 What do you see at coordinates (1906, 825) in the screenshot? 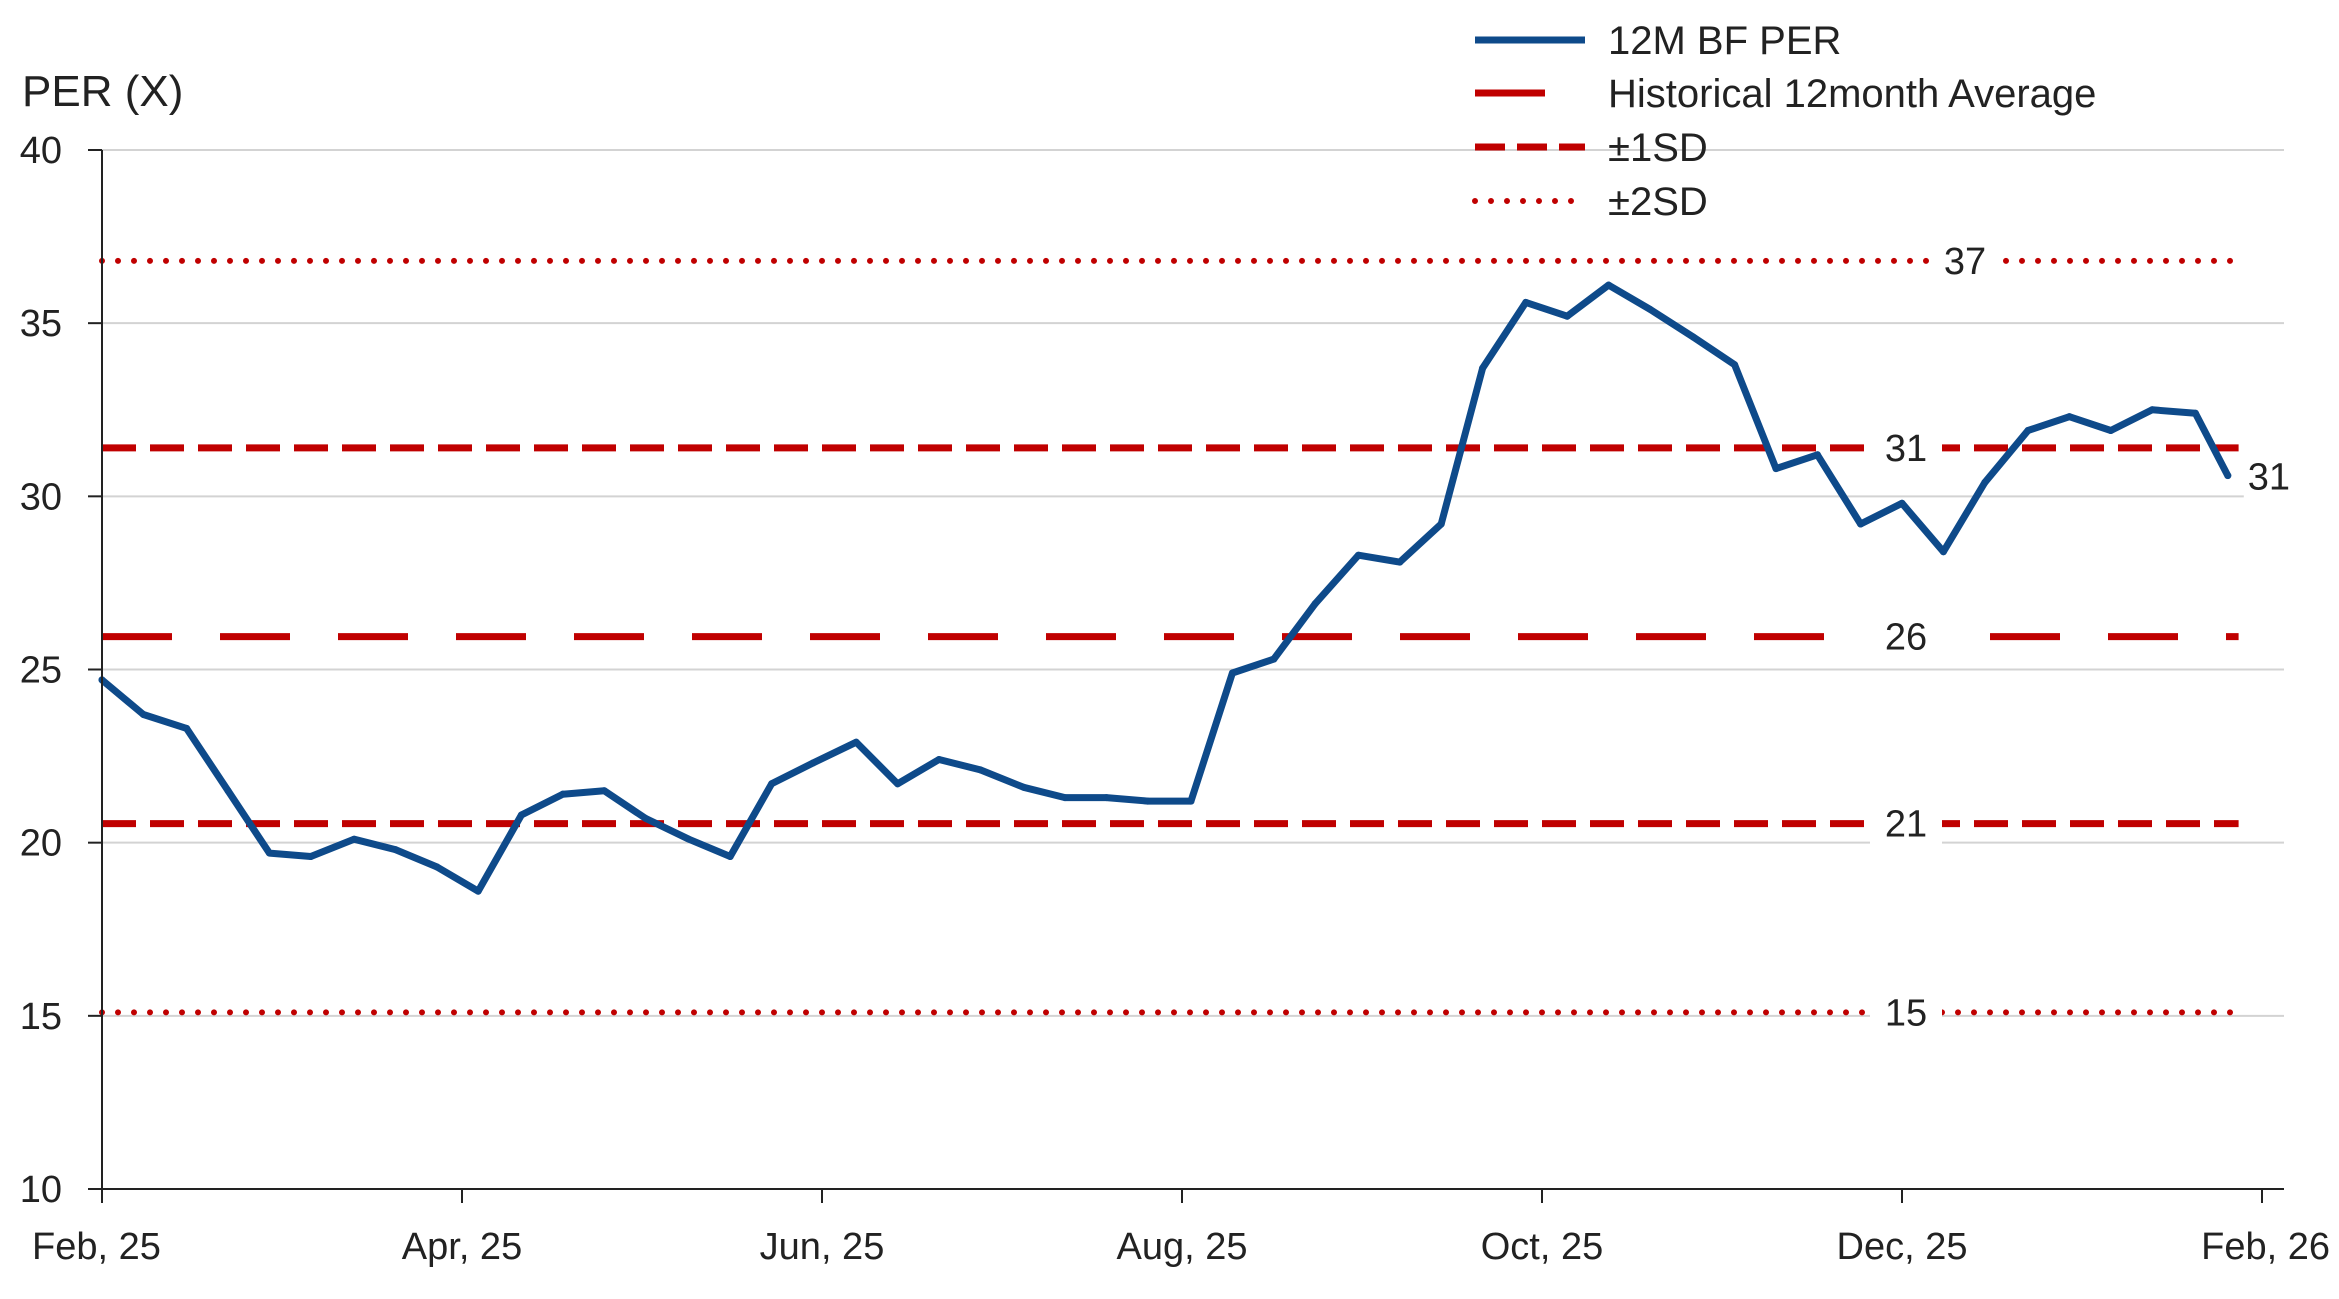
I see `ref-label-21: 21` at bounding box center [1906, 825].